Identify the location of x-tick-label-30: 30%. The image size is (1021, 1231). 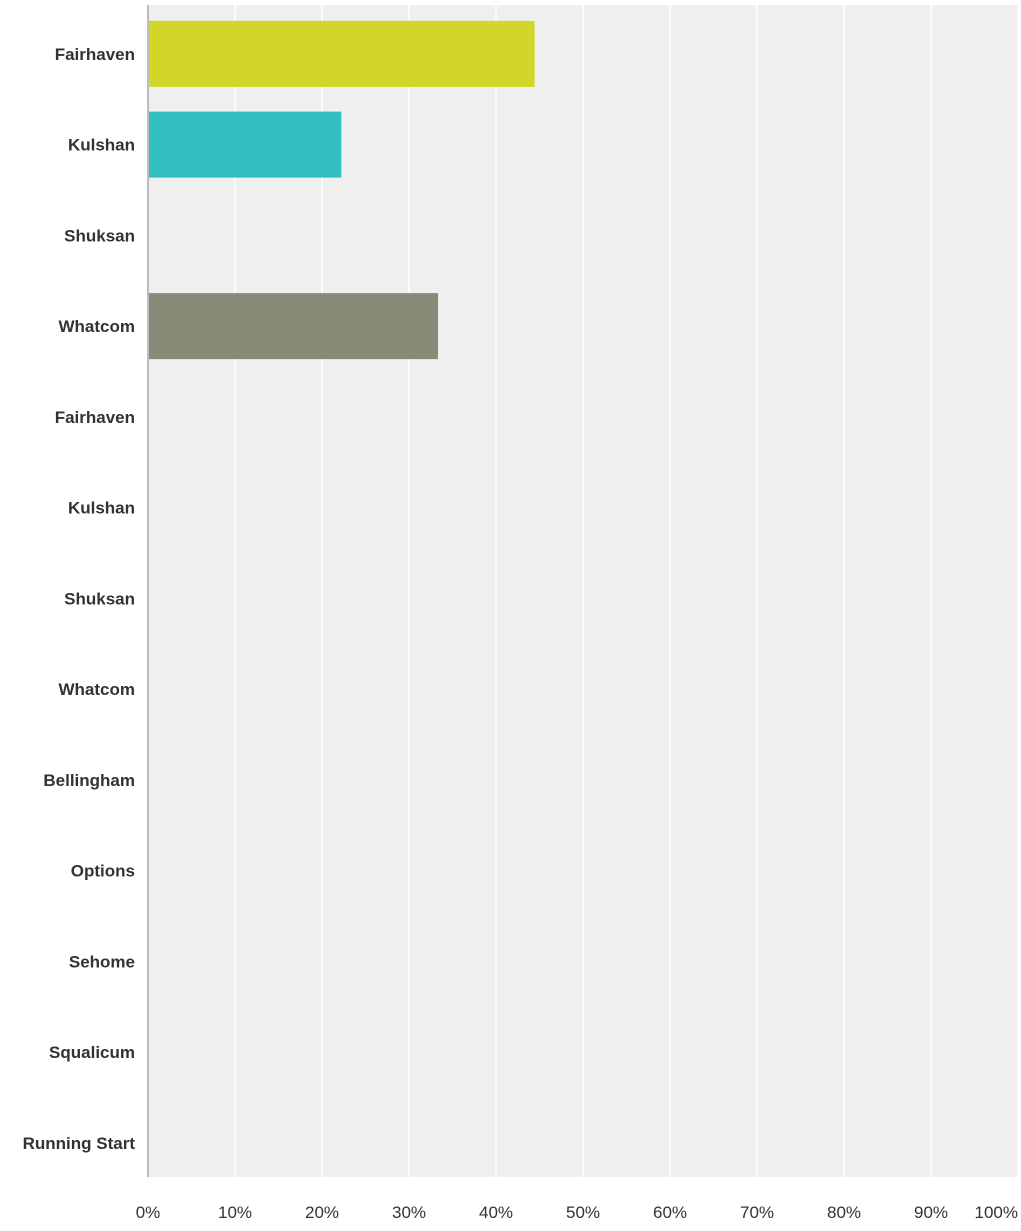
(409, 1212).